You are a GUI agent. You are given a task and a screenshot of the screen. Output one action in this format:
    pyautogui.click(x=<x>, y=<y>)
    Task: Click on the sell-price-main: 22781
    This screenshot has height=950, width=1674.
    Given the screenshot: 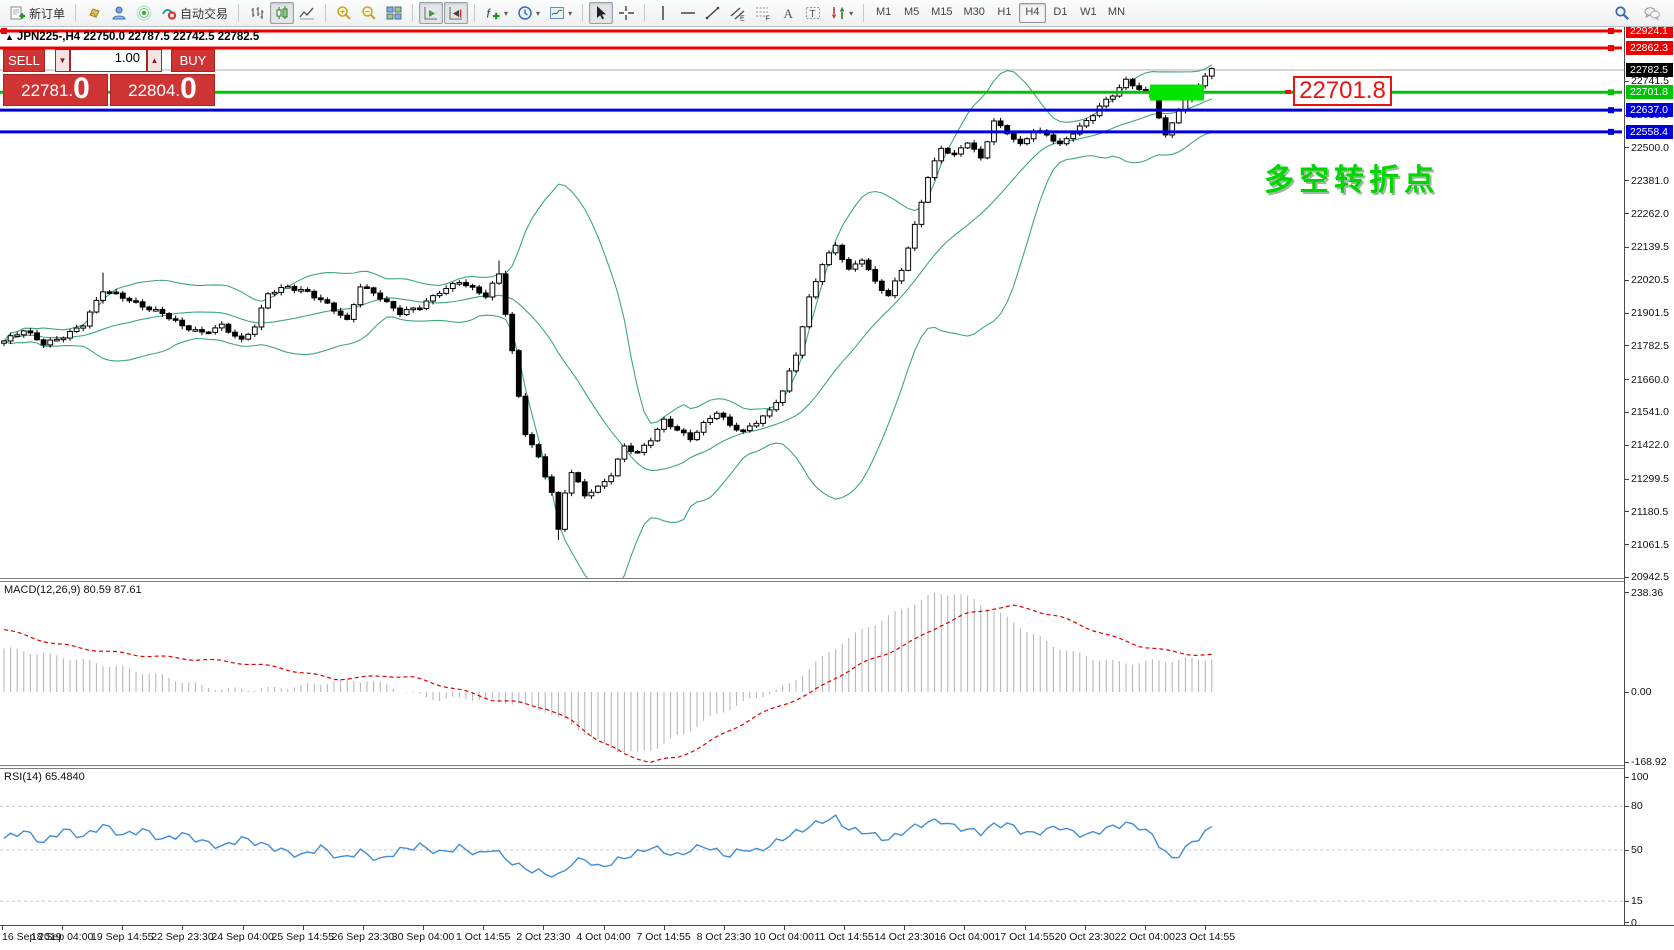 What is the action you would take?
    pyautogui.click(x=45, y=90)
    